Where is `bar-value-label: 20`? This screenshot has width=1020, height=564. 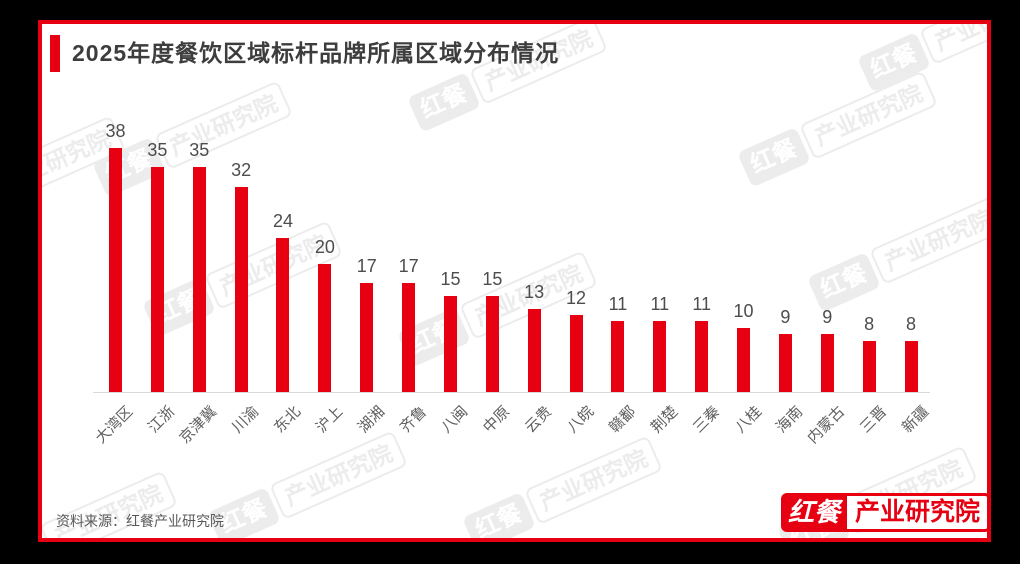
bar-value-label: 20 is located at coordinates (324, 247).